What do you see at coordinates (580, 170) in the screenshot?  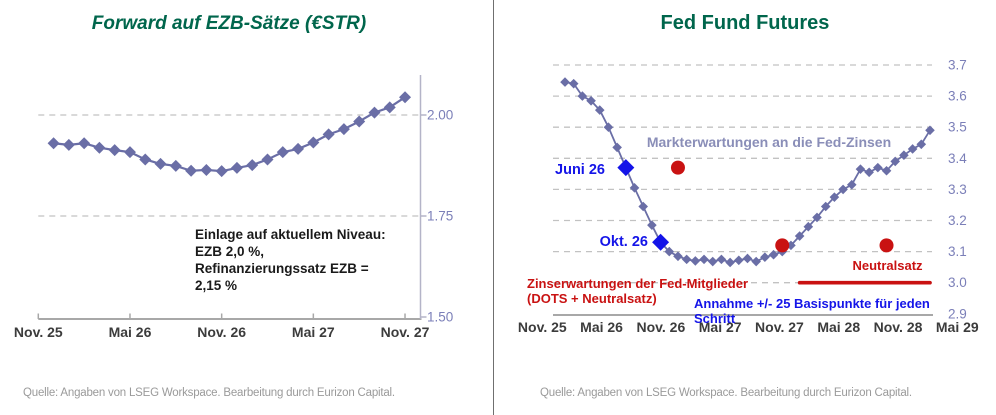 I see `fed-highlight-label-juni-26: Juni 26` at bounding box center [580, 170].